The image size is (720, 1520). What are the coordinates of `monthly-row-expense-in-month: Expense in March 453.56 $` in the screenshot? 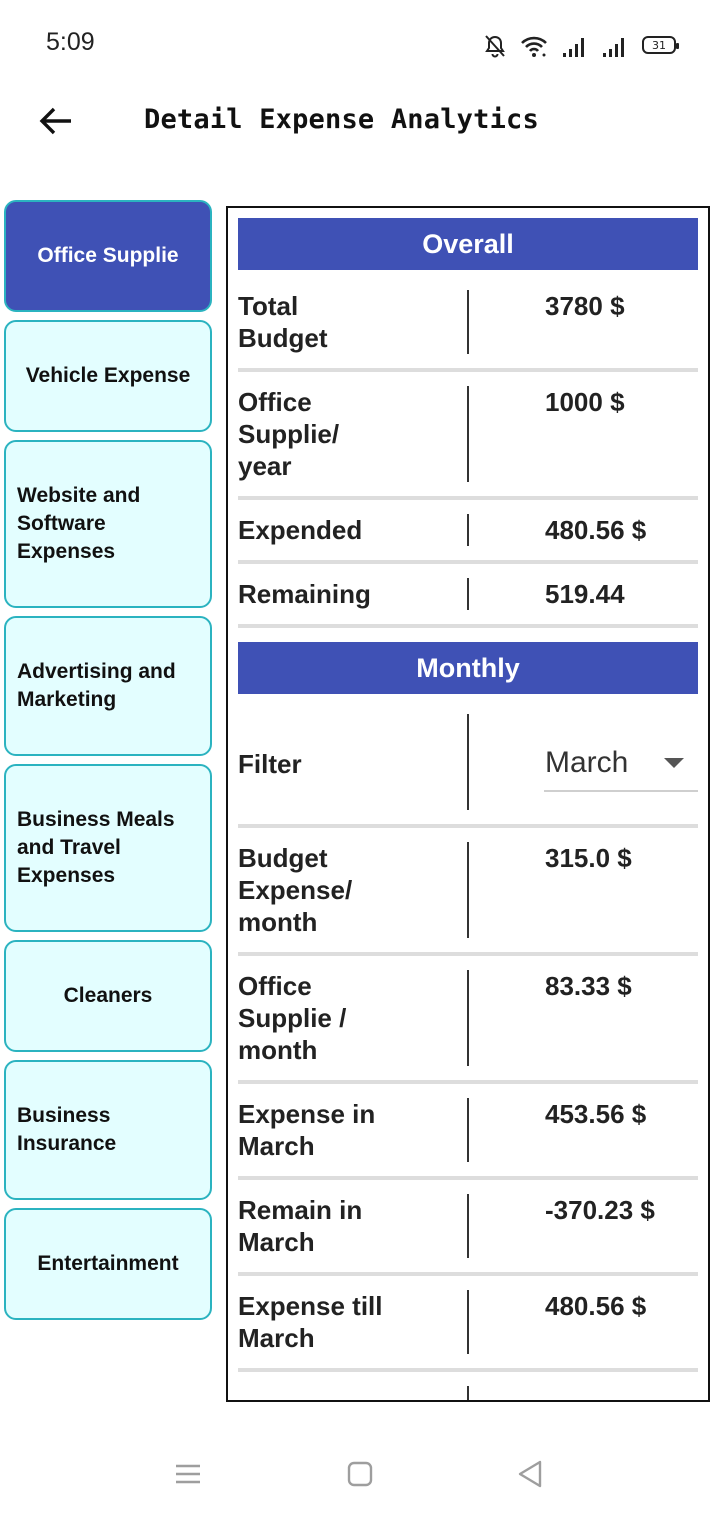 It's located at (468, 1139).